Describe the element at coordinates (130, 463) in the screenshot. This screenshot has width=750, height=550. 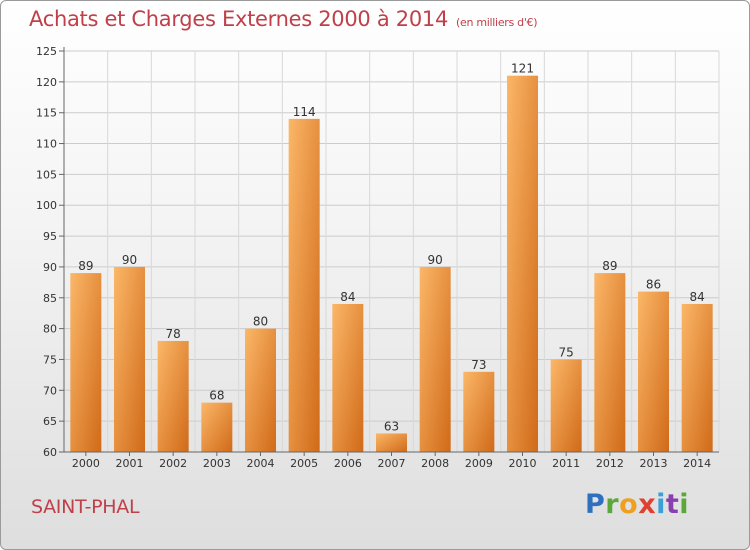
I see `x-tick-label: 2001` at that location.